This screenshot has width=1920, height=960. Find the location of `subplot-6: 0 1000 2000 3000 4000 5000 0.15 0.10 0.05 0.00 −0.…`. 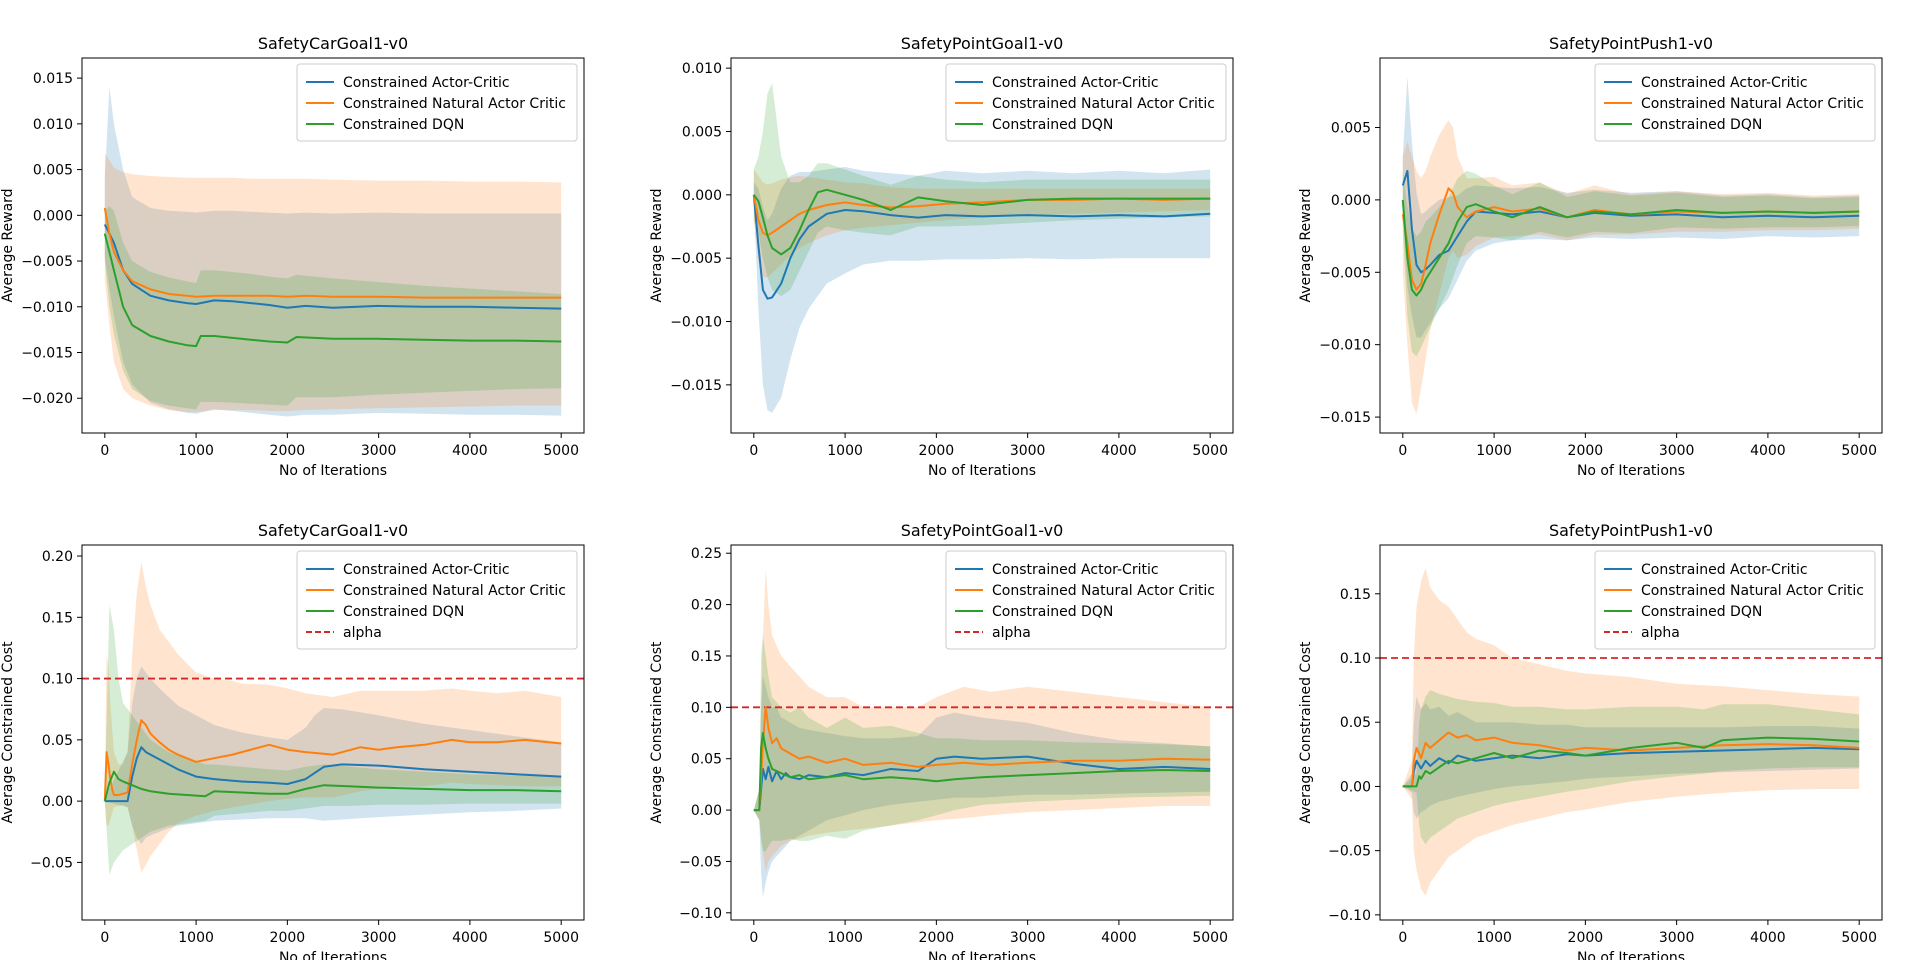

subplot-6: 0 1000 2000 3000 4000 5000 0.15 0.10 0.05 0.00 −0.… is located at coordinates (1590, 740).